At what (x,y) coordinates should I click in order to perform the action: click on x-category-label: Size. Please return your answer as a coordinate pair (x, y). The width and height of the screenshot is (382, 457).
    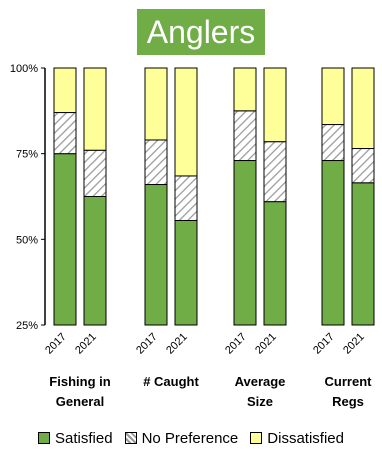
    Looking at the image, I should click on (260, 401).